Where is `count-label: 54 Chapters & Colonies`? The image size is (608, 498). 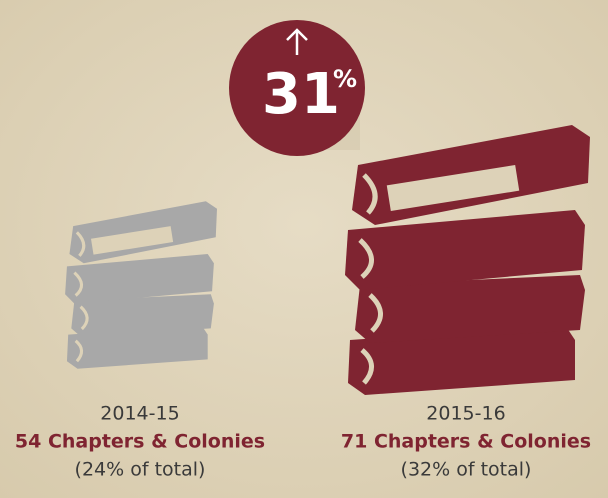
count-label: 54 Chapters & Colonies is located at coordinates (140, 442).